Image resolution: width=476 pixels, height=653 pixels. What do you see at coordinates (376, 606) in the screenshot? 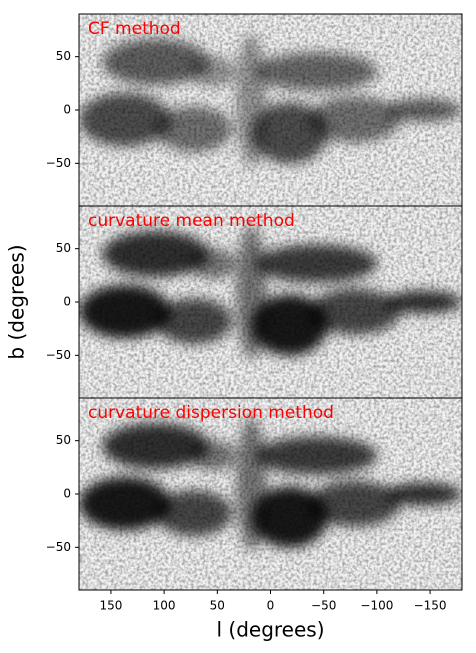
I see `x-tick-label: −100` at bounding box center [376, 606].